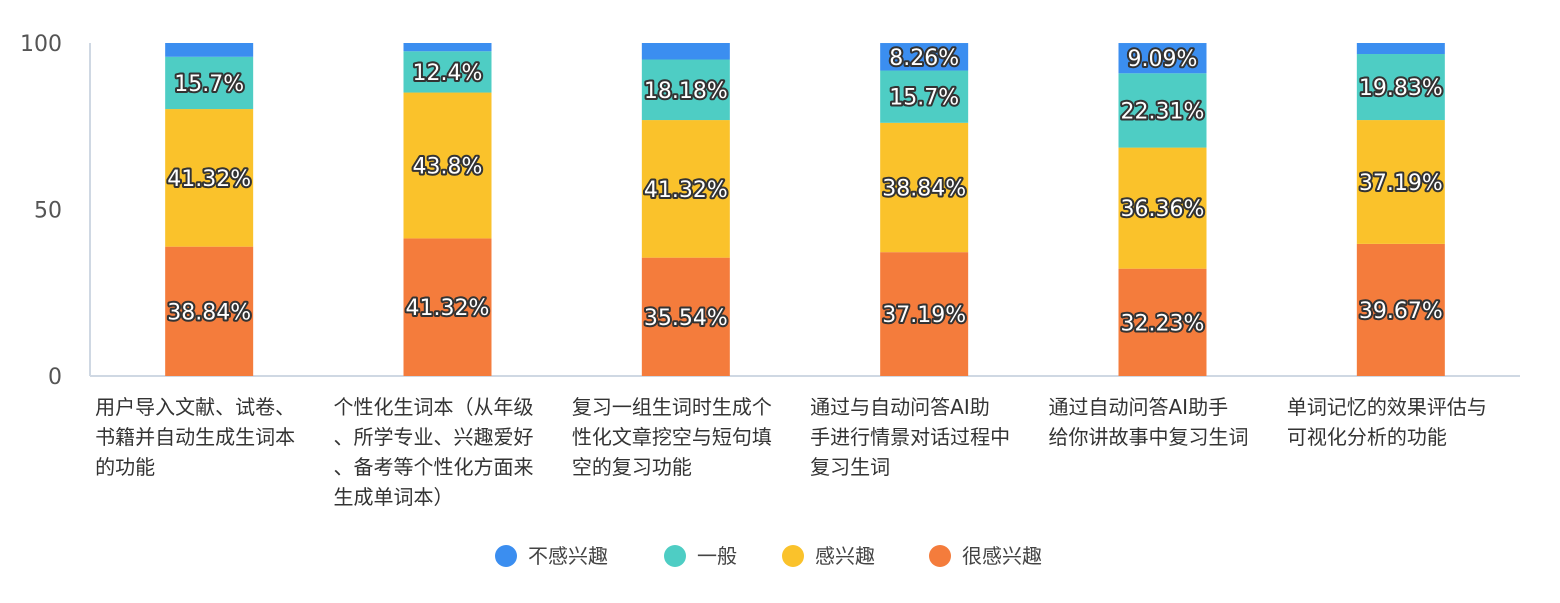 The width and height of the screenshot is (1560, 603). I want to click on x-category-label-line: 可视化分析的功能, so click(1367, 437).